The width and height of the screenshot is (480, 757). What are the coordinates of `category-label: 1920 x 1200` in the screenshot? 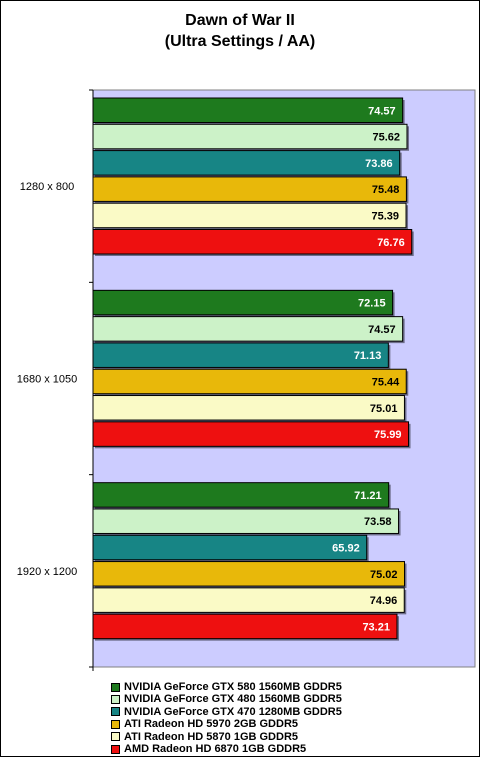 It's located at (47, 572).